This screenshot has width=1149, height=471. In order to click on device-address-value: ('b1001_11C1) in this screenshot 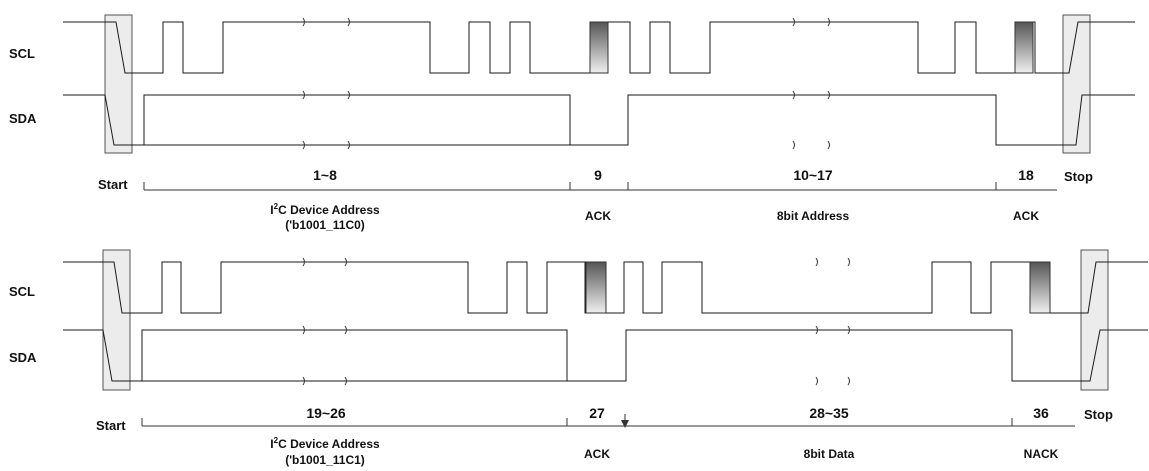, I will do `click(325, 460)`.